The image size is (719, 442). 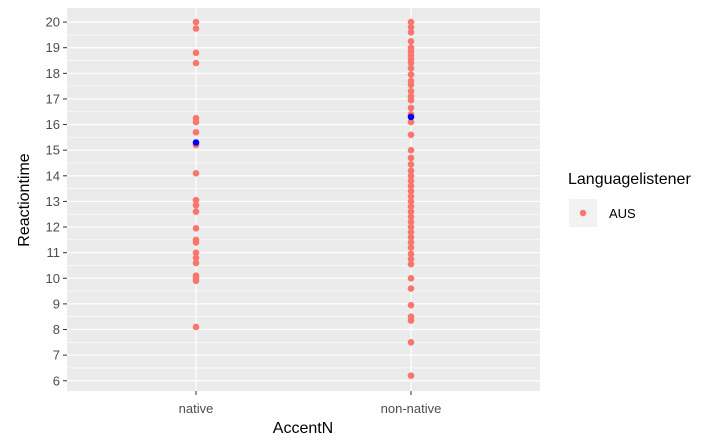 What do you see at coordinates (583, 213) in the screenshot?
I see `legend-key-point` at bounding box center [583, 213].